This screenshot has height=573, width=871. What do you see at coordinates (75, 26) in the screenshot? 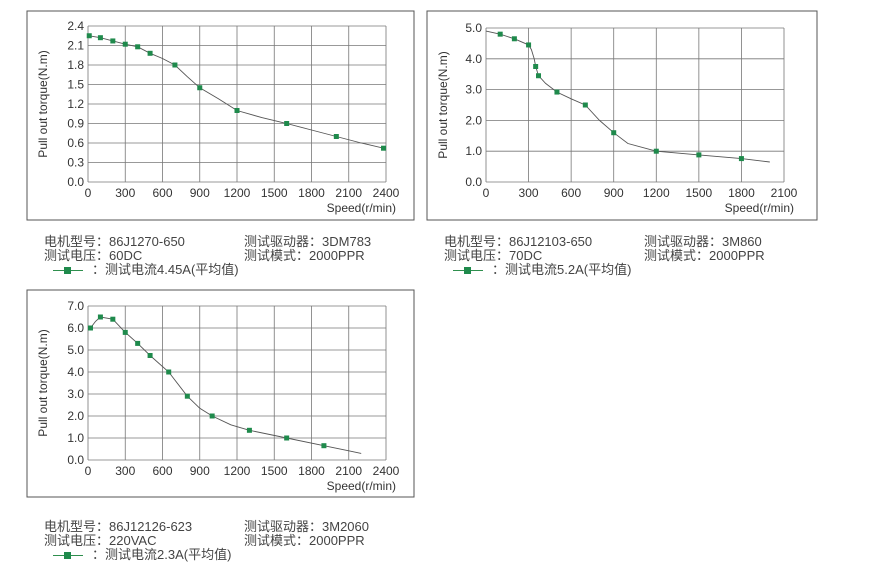
I see `y-tick-label: 2.4` at bounding box center [75, 26].